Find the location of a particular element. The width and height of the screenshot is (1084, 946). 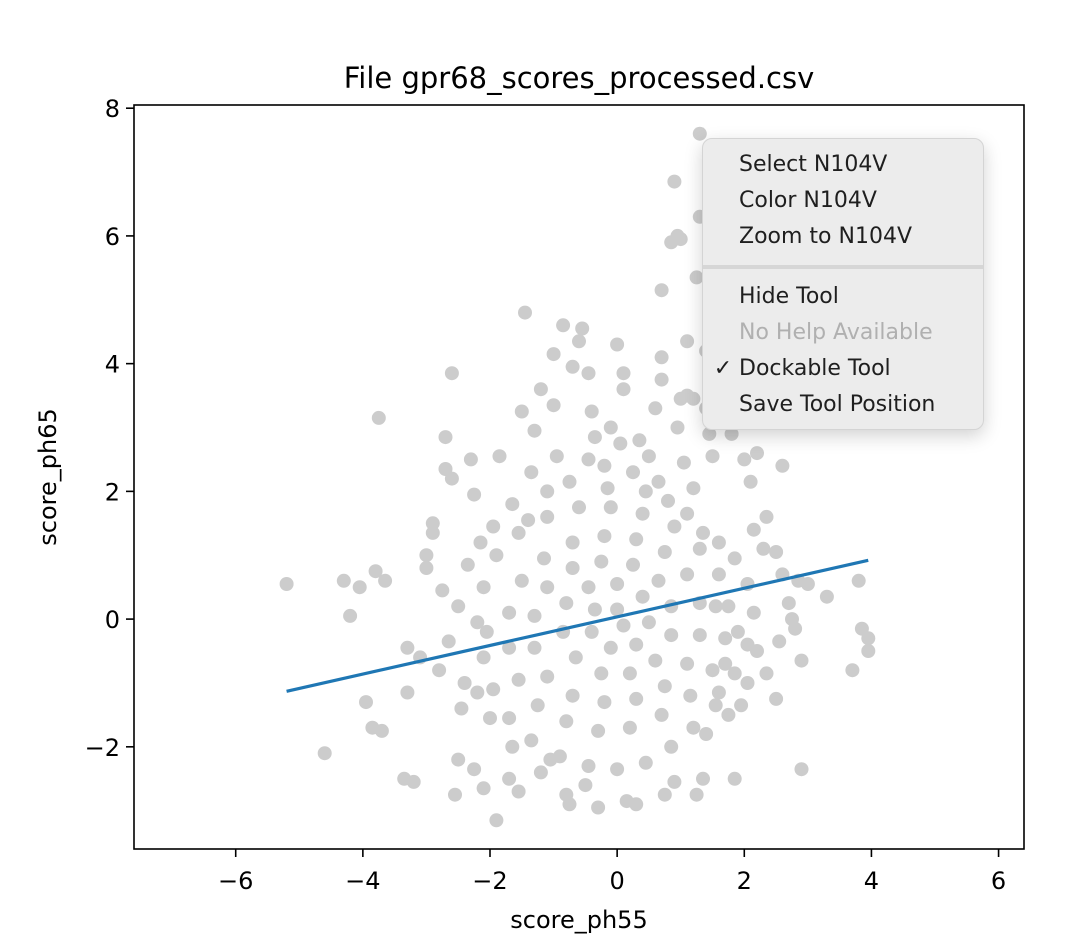

menu-item-dockable-tool: ✓ Dockable Tool is located at coordinates (843, 369).